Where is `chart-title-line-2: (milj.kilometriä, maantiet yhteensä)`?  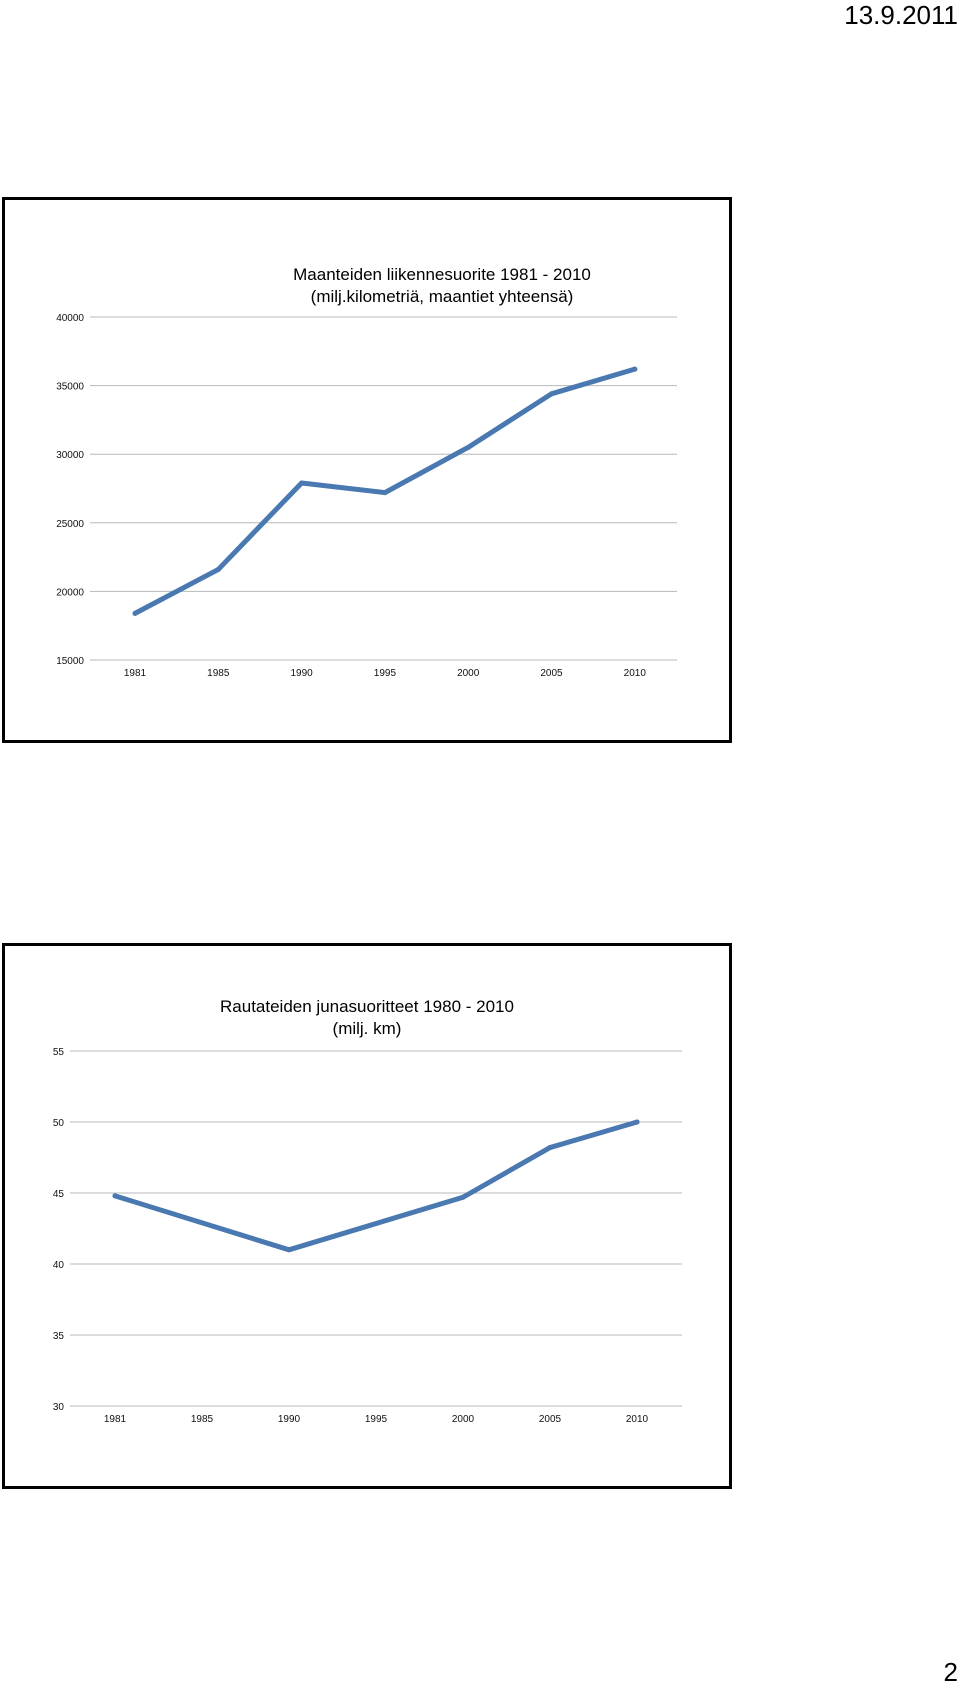 chart-title-line-2: (milj.kilometriä, maantiet yhteensä) is located at coordinates (442, 296).